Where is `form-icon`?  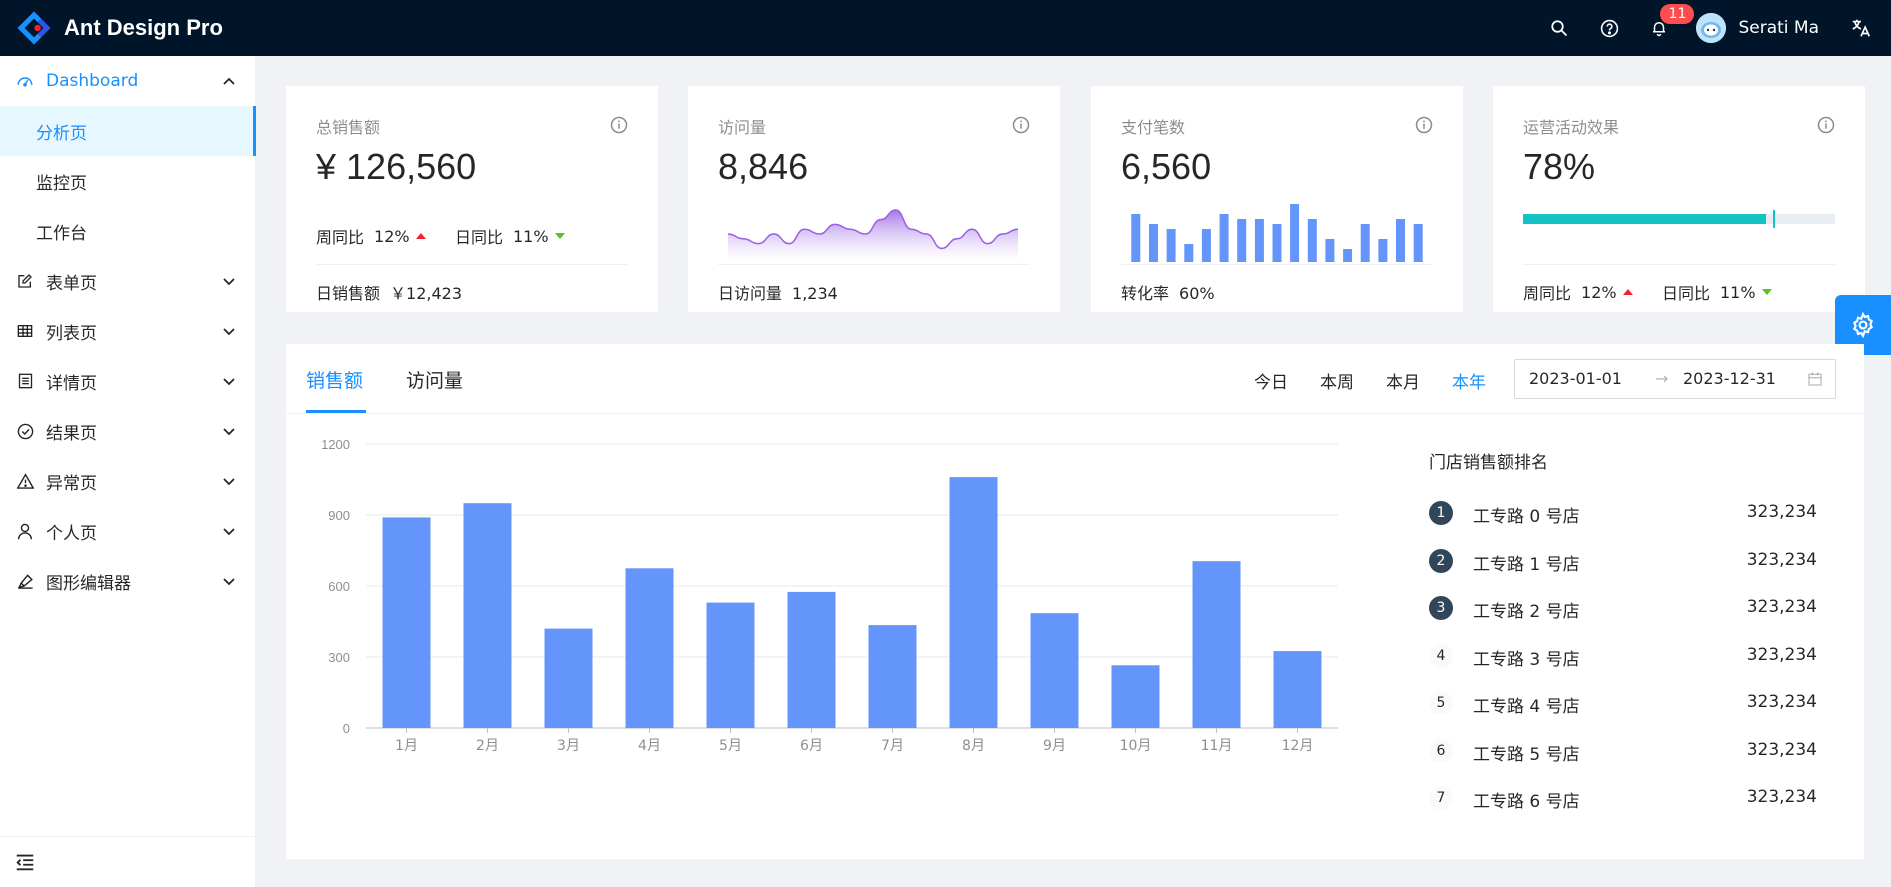
form-icon is located at coordinates (25, 281).